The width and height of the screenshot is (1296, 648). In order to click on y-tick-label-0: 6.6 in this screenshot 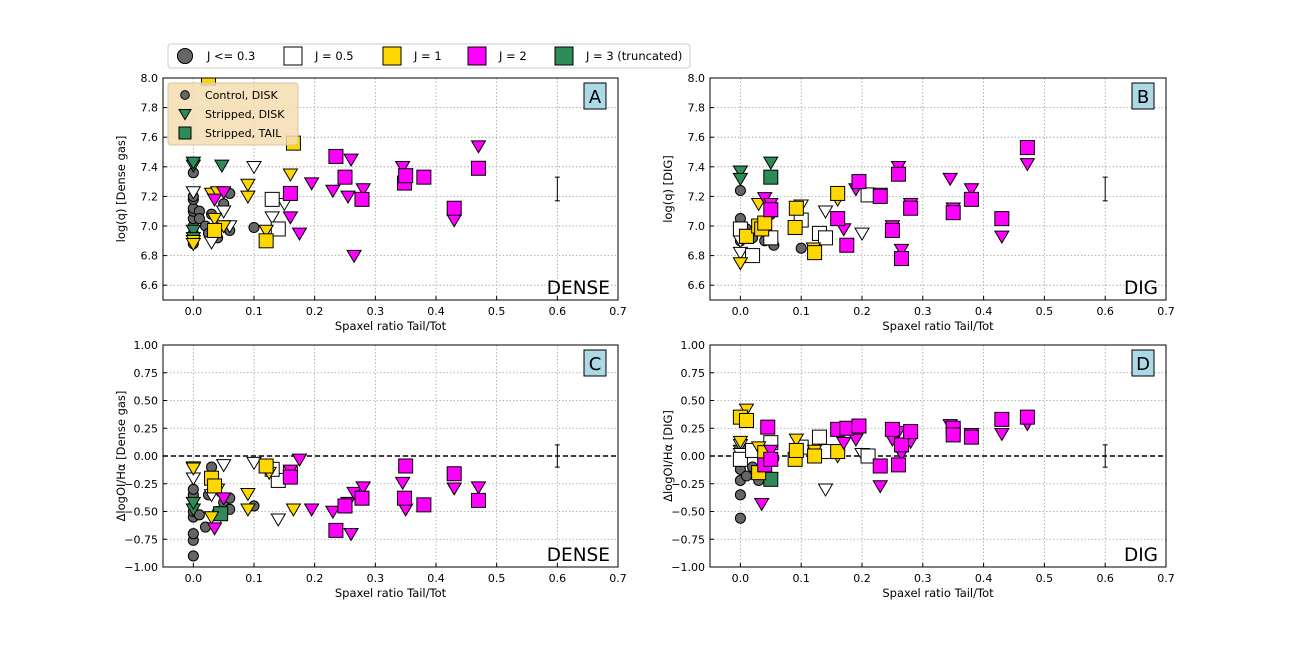, I will do `click(150, 285)`.